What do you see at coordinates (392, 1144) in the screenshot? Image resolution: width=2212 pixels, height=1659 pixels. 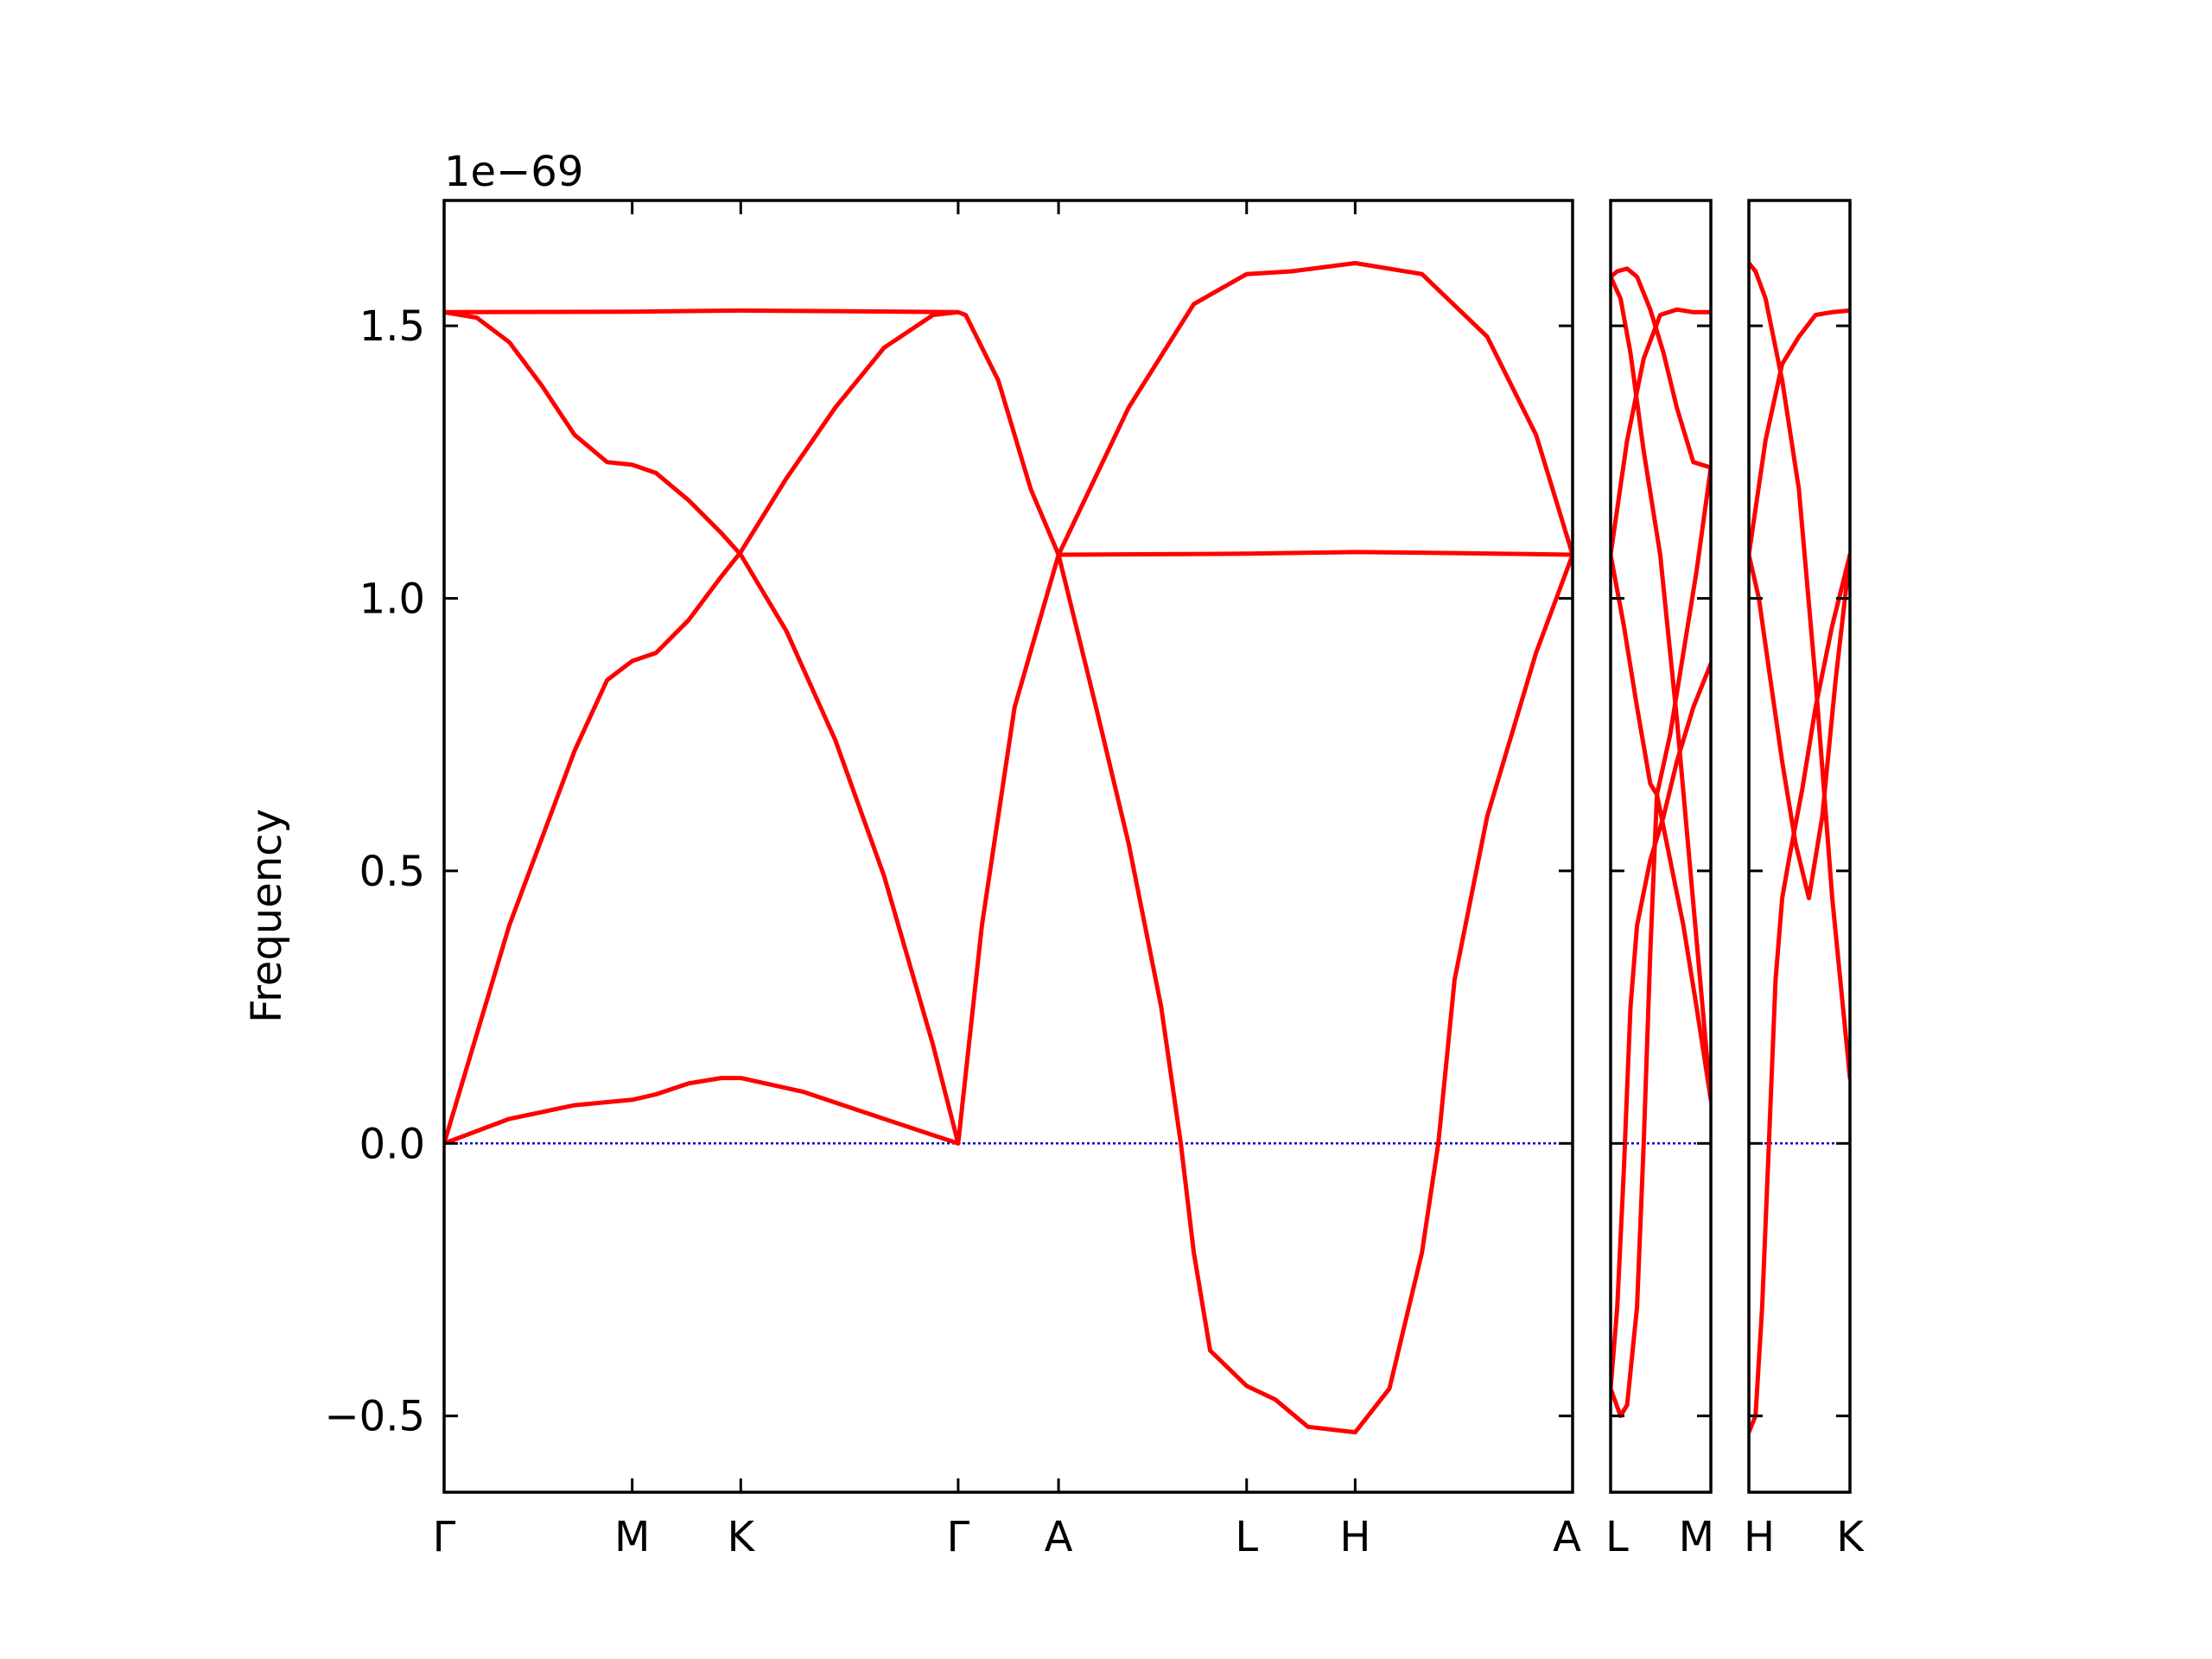 I see `y-tick-label: 0.0` at bounding box center [392, 1144].